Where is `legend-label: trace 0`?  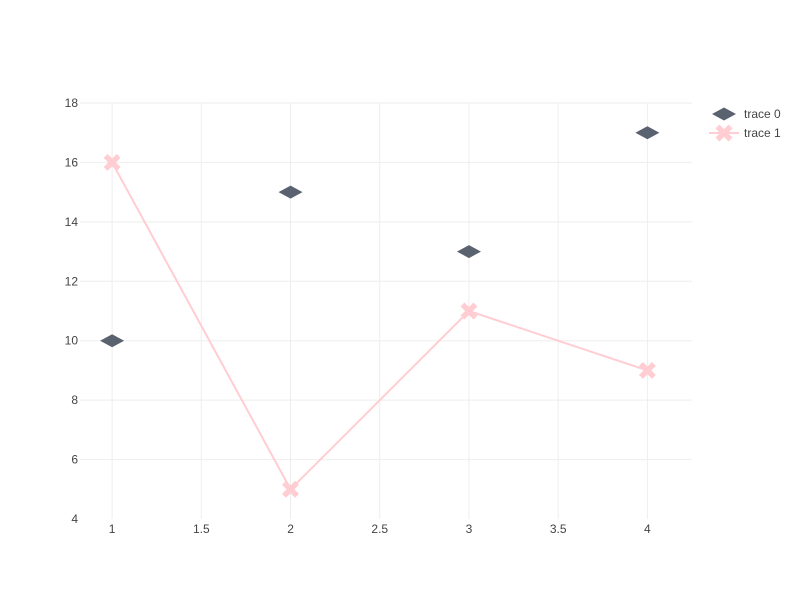 legend-label: trace 0 is located at coordinates (762, 114).